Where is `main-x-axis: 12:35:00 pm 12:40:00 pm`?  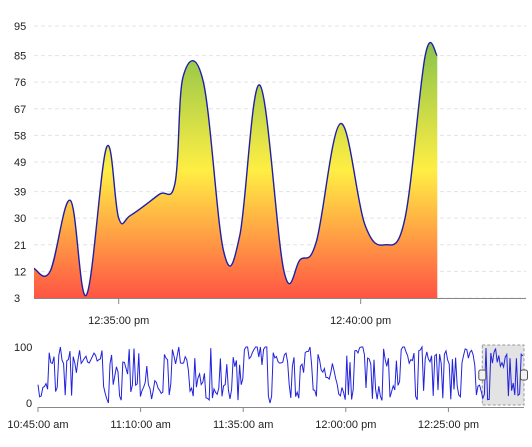
main-x-axis: 12:35:00 pm 12:40:00 pm is located at coordinates (280, 312).